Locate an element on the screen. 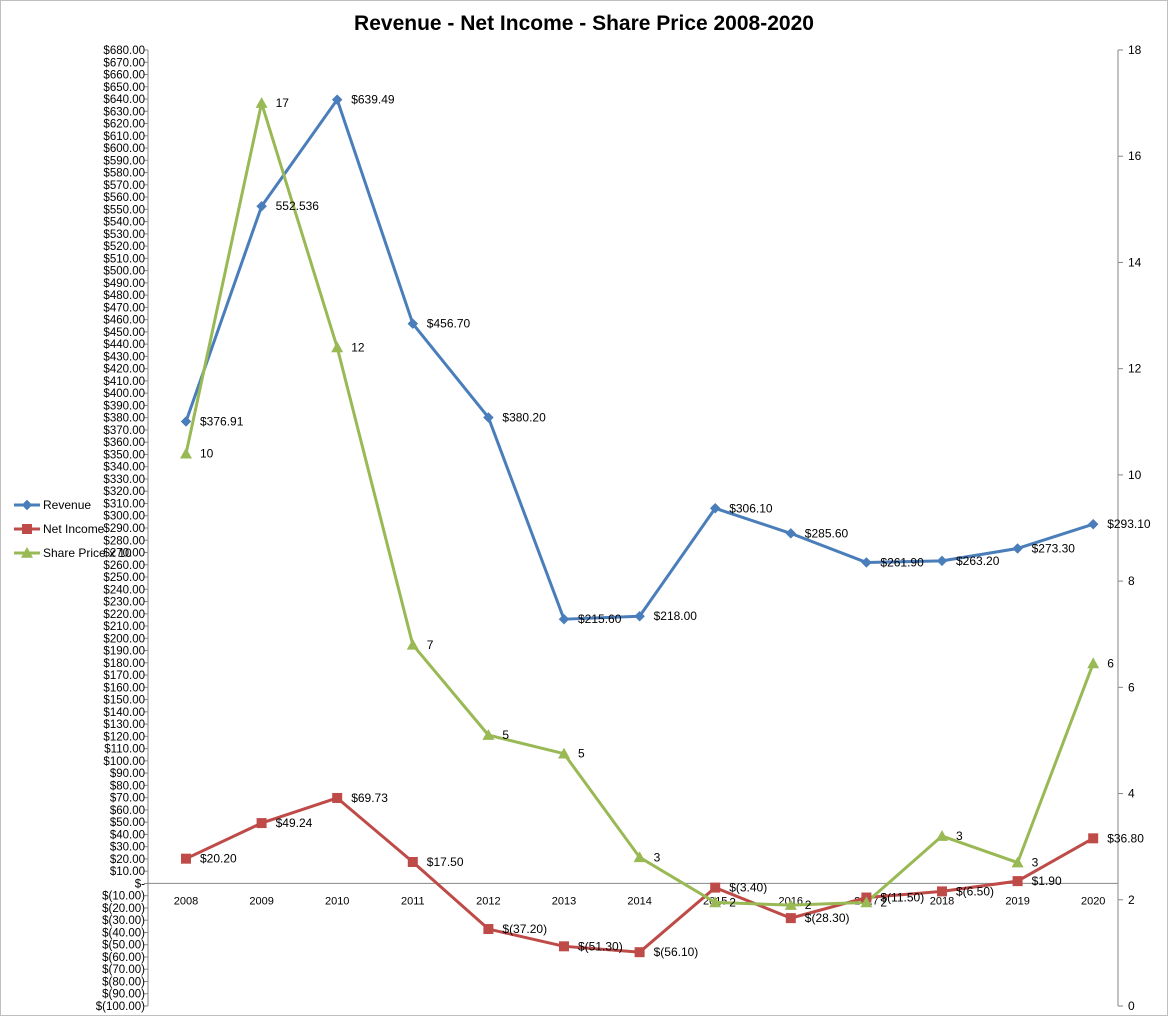 This screenshot has width=1168, height=1016. x-axis-tick-label: 2008 is located at coordinates (186, 901).